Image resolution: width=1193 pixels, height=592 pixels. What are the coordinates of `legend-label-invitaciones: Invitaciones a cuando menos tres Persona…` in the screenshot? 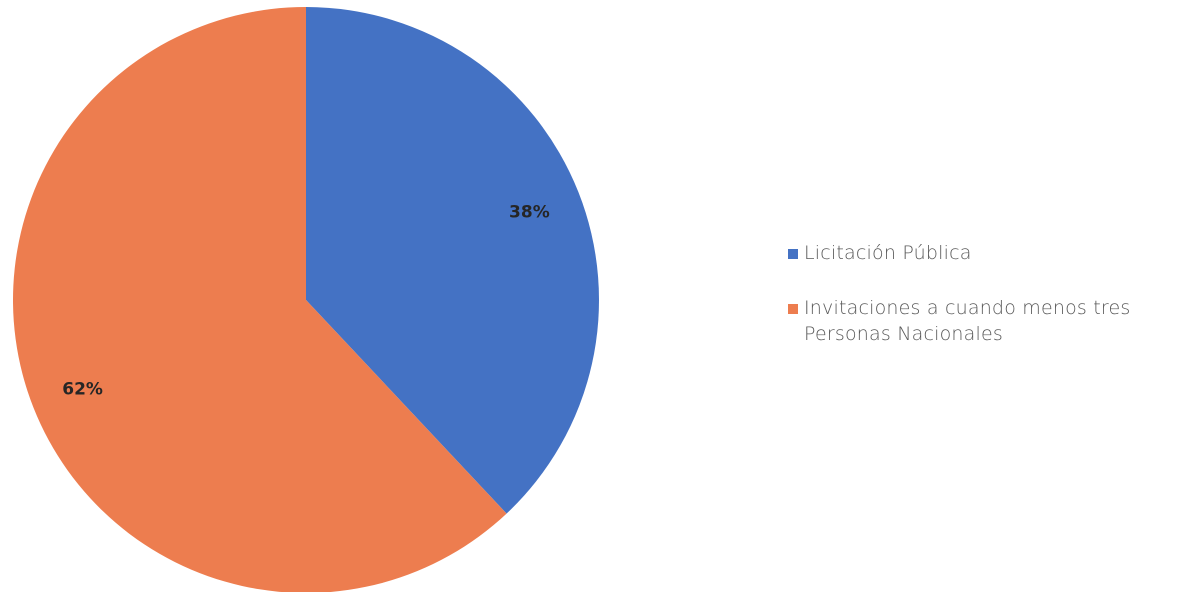 It's located at (967, 321).